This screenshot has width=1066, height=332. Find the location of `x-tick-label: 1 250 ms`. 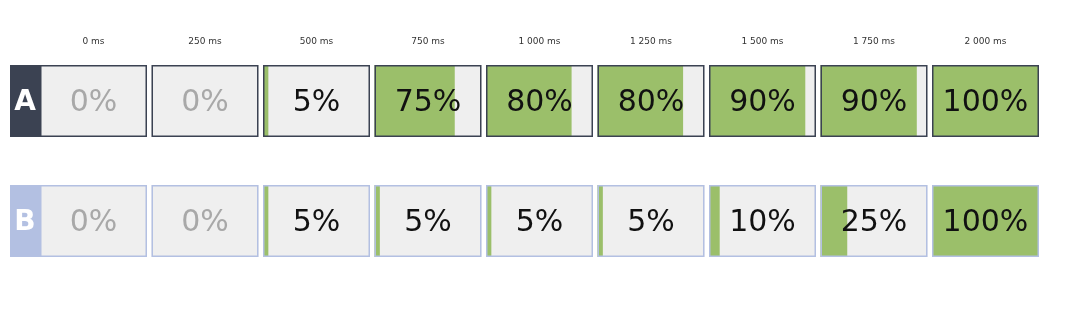

x-tick-label: 1 250 ms is located at coordinates (651, 41).